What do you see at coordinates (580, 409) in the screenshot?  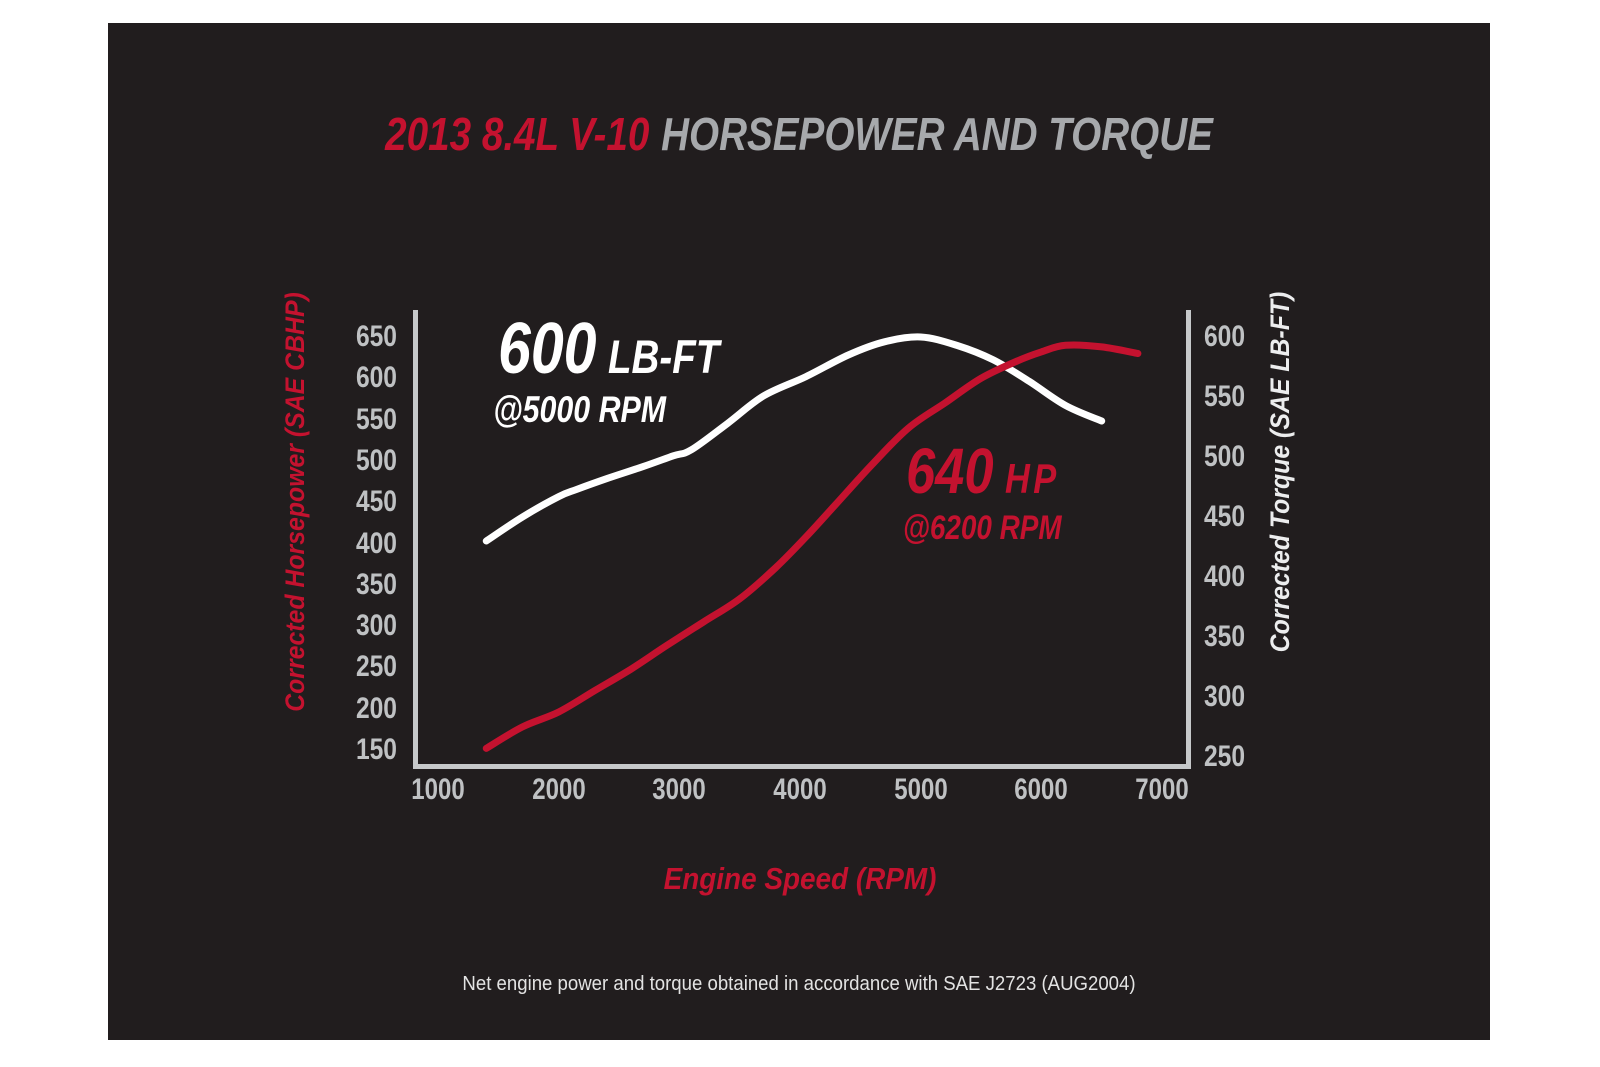 I see `torque-peak-rpm: @5000 RPM` at bounding box center [580, 409].